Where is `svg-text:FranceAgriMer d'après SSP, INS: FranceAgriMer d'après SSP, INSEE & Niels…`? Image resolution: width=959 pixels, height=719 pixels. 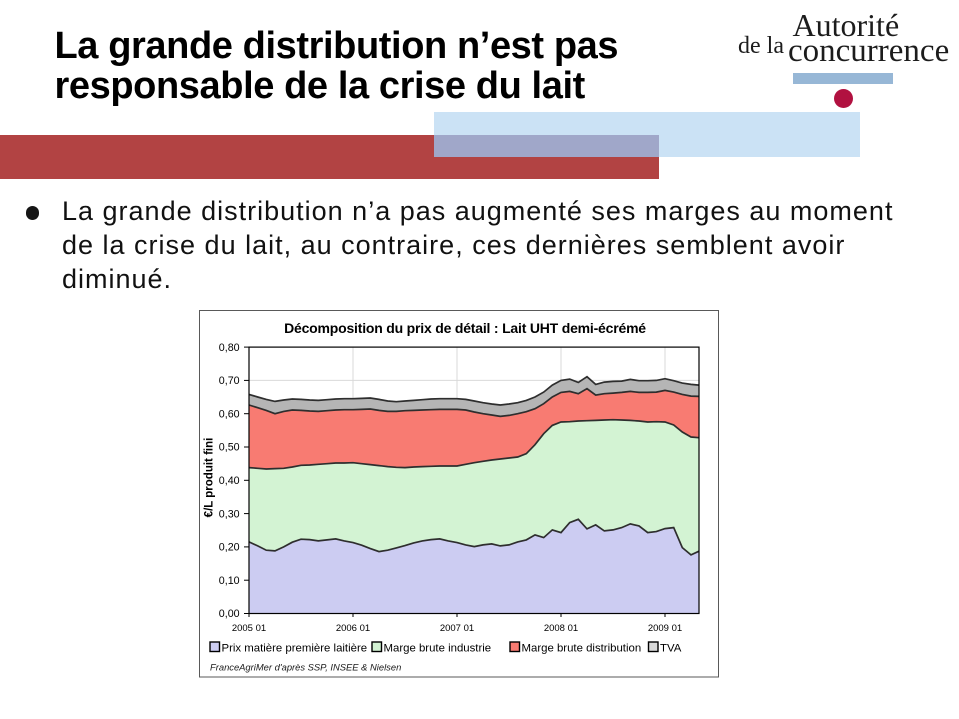 svg-text:FranceAgriMer d'après SSP, INS: FranceAgriMer d'après SSP, INSEE & Niels… is located at coordinates (305, 667).